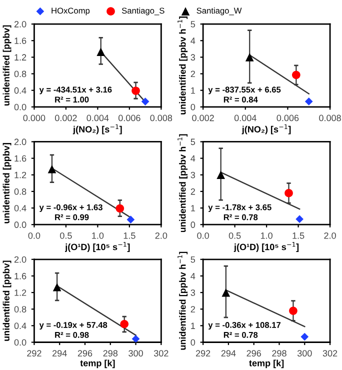  Describe the element at coordinates (244, 326) in the screenshot. I see `annotation: y = -0.36x + 108.17` at that location.